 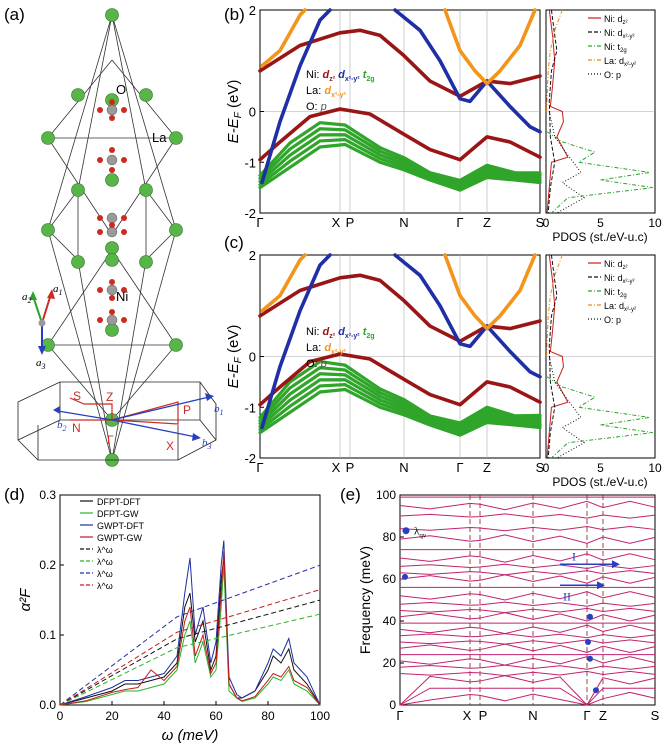 What do you see at coordinates (47, 635) in the screenshot?
I see `eli-ytick-label: 0.1` at bounding box center [47, 635].